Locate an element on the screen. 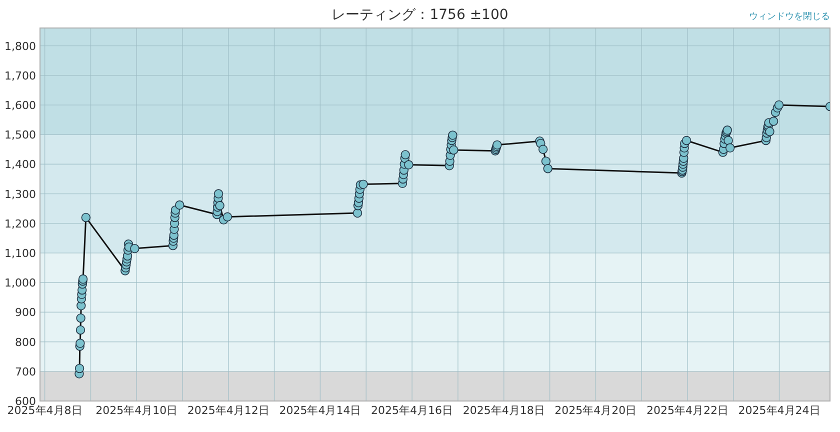  y-tick-label: 1,700 is located at coordinates (20, 75).